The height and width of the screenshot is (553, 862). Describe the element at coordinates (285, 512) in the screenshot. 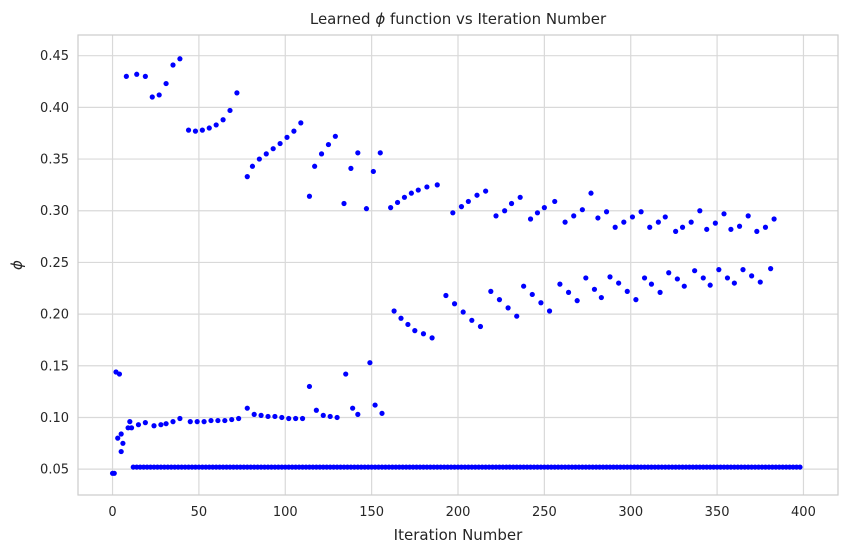

I see `x-tick-label: 100` at that location.